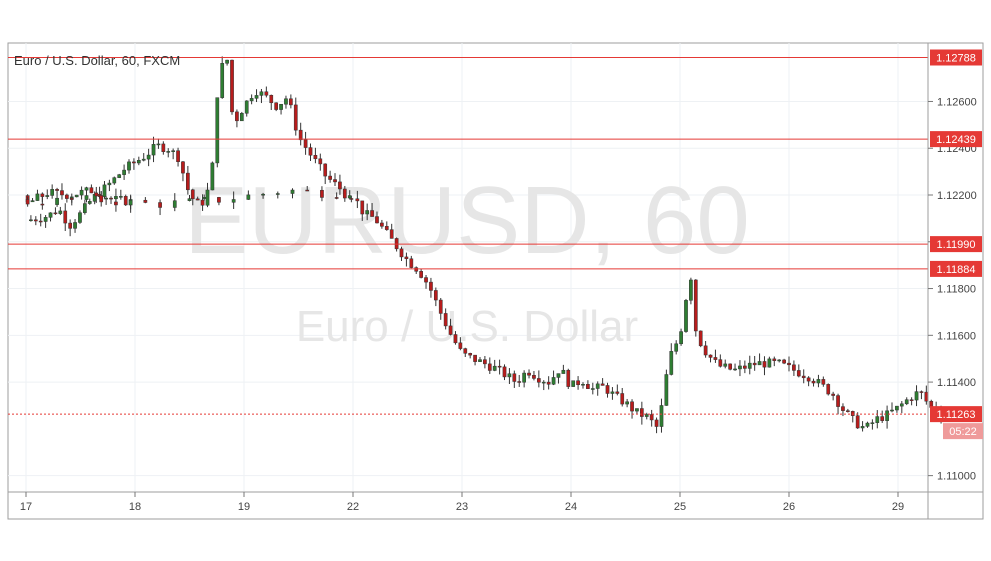  Describe the element at coordinates (462, 507) in the screenshot. I see `x-tick-label: 23` at that location.